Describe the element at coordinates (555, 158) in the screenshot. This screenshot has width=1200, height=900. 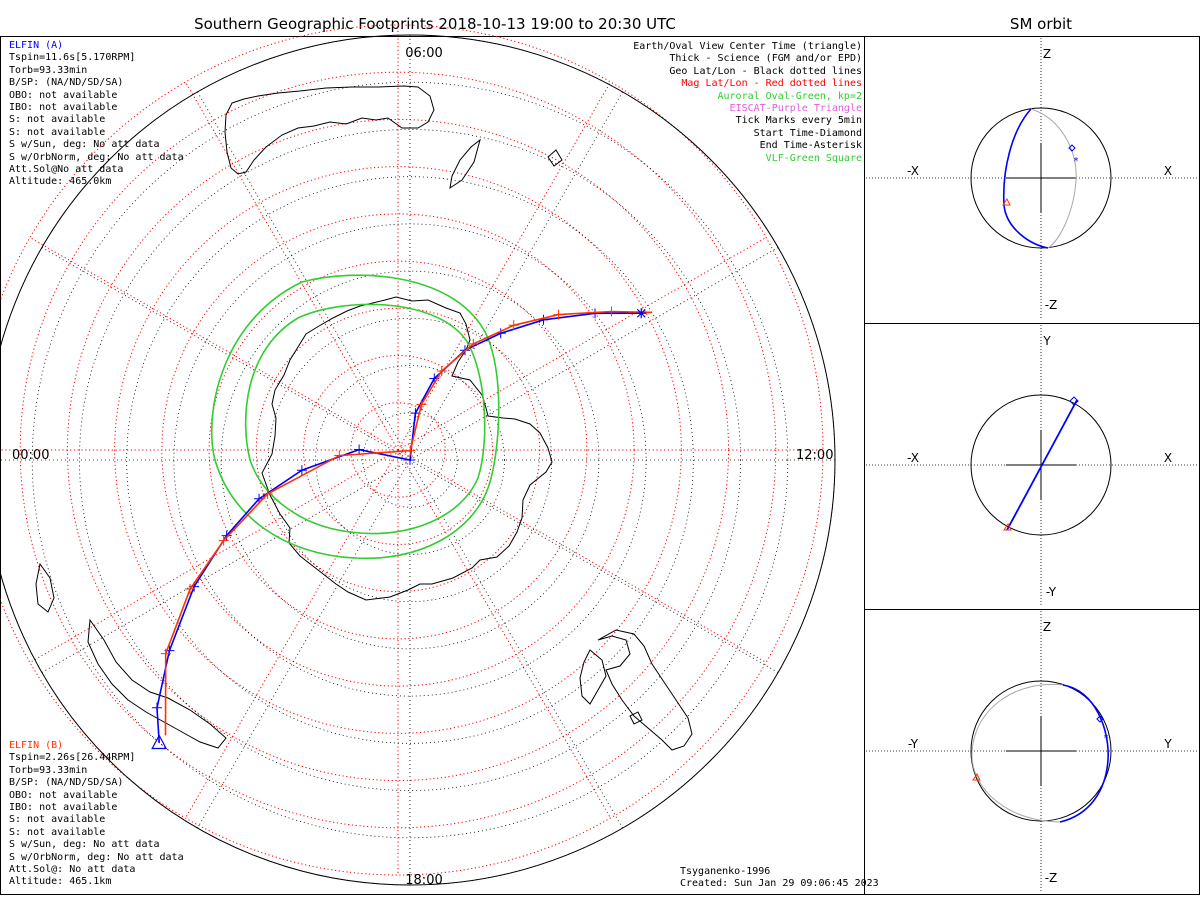
I see `coast-kerguelen` at that location.